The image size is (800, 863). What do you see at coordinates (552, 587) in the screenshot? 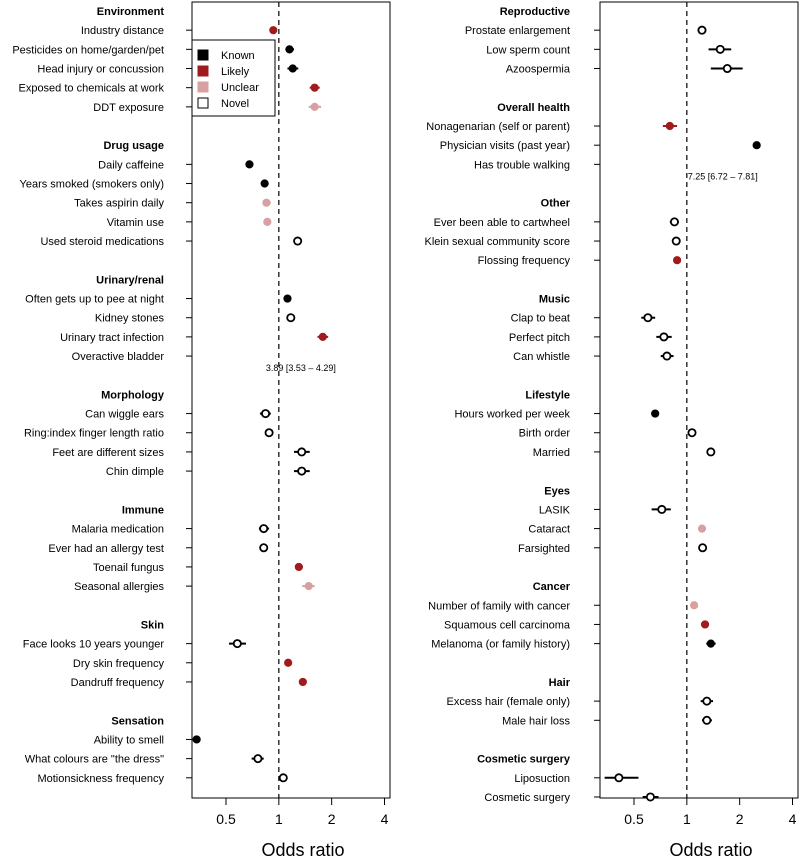
I see `category-heading: Cancer` at bounding box center [552, 587].